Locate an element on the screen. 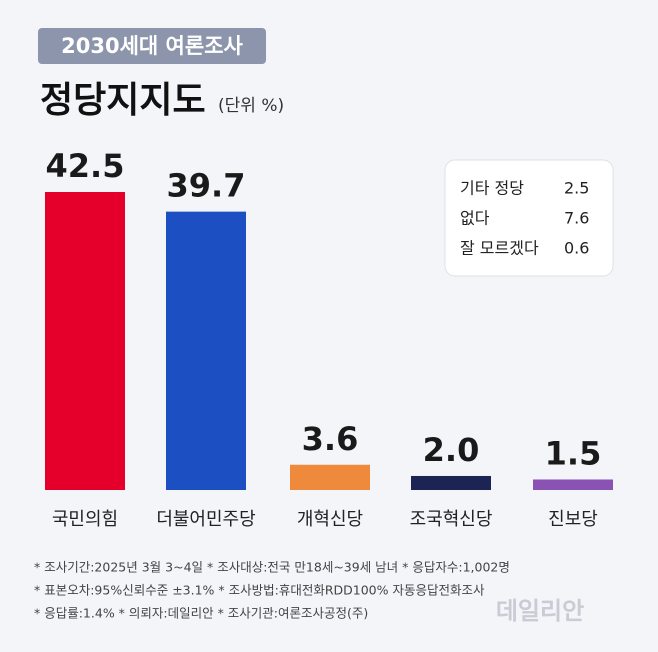 The image size is (658, 652). category-label: 국민의힘 is located at coordinates (85, 519).